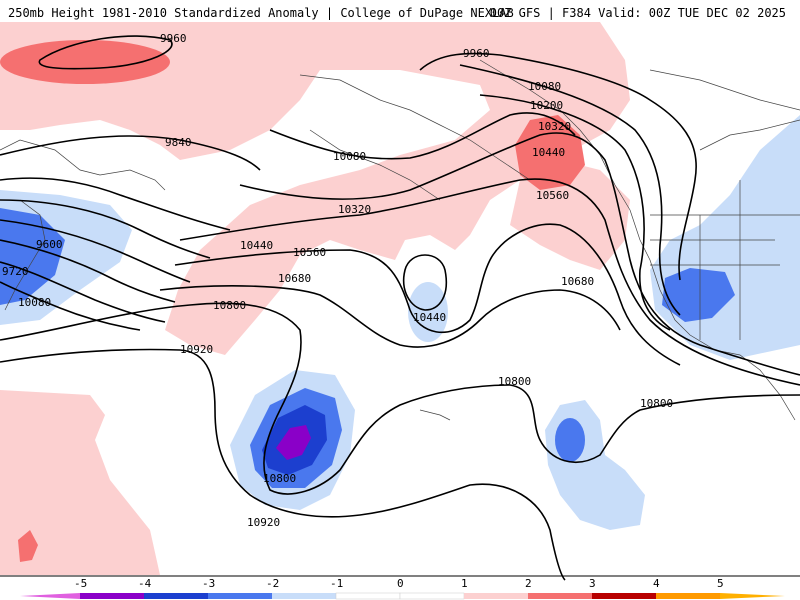 Image resolution: width=800 pixels, height=600 pixels. Describe the element at coordinates (575, 212) in the screenshot. I see `contour-10200-ne` at that location.